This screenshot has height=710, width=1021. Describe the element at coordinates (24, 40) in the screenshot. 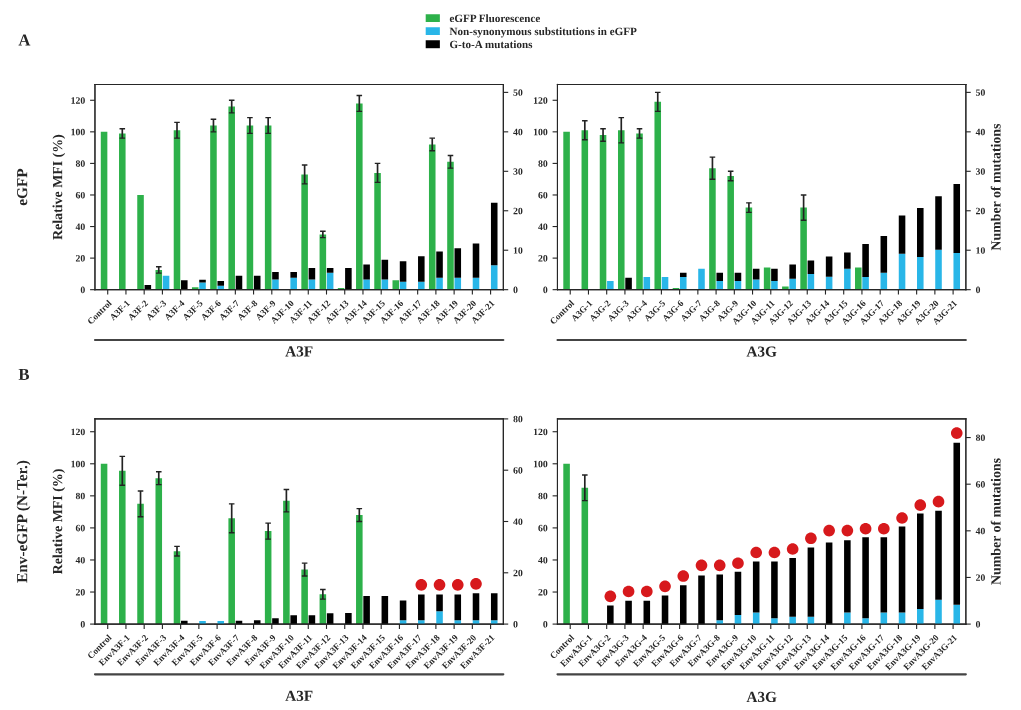

I see `text: A` at that location.